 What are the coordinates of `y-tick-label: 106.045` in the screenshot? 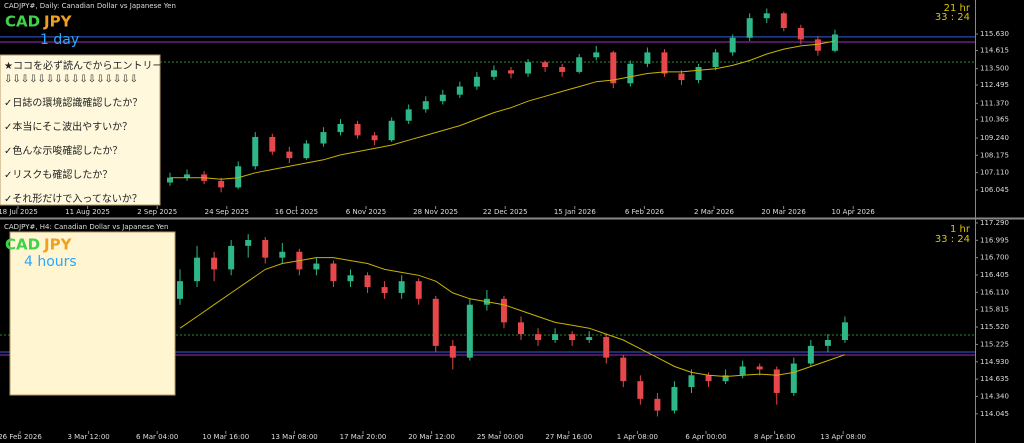 It's located at (994, 190).